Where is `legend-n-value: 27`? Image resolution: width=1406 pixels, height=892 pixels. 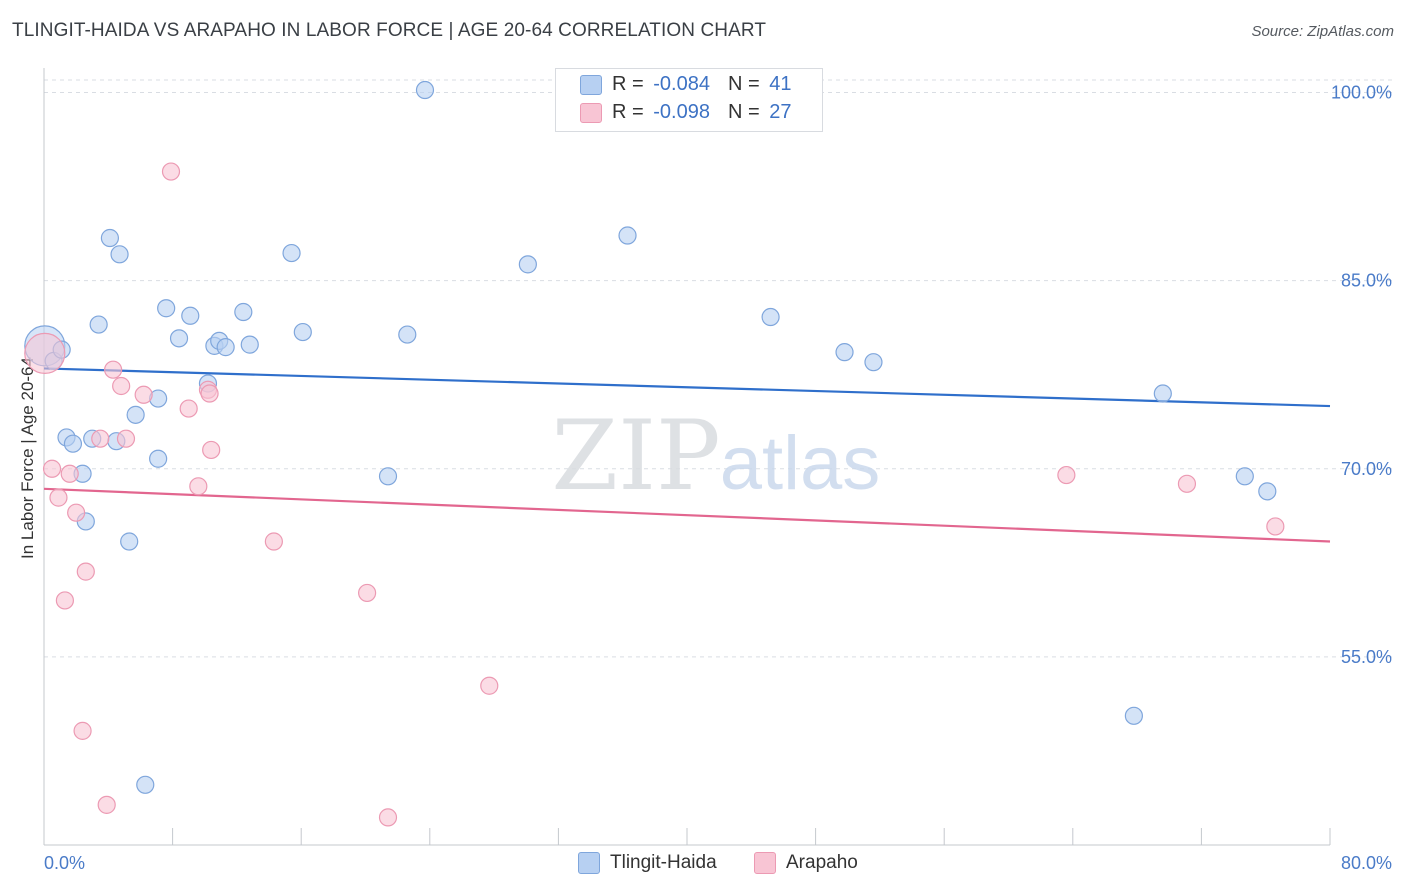 legend-n-value: 27 is located at coordinates (780, 112).